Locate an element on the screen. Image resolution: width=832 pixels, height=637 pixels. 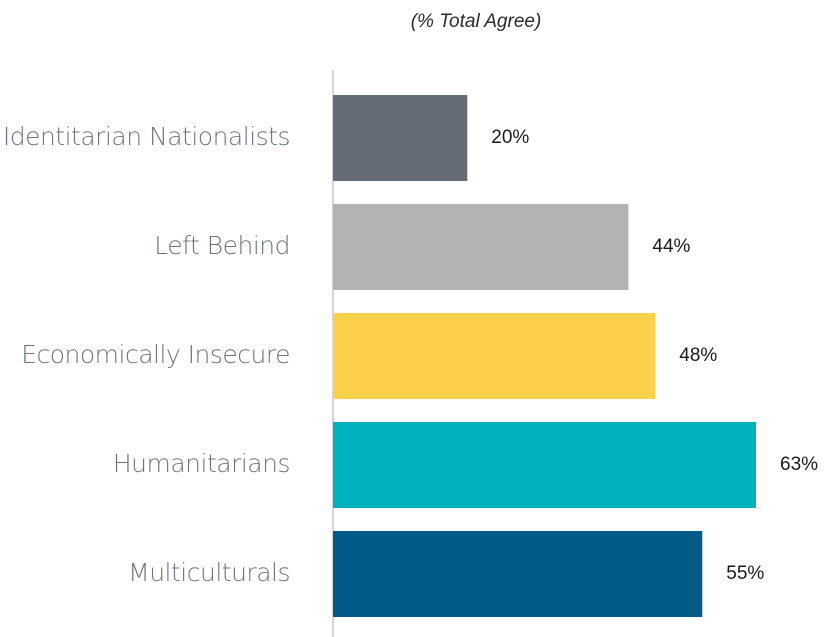
chart-subtitle: (% Total Agree) is located at coordinates (476, 21).